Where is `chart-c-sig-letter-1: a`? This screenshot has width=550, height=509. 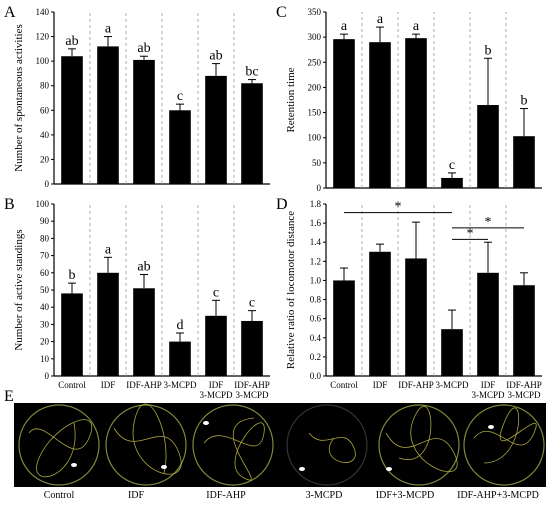 chart-c-sig-letter-1: a is located at coordinates (380, 19).